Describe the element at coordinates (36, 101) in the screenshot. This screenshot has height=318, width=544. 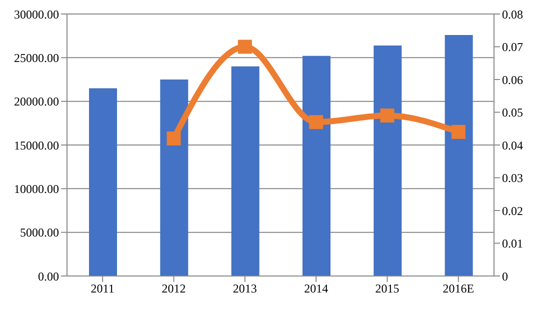
I see `y-tick-label: 20000.00` at that location.